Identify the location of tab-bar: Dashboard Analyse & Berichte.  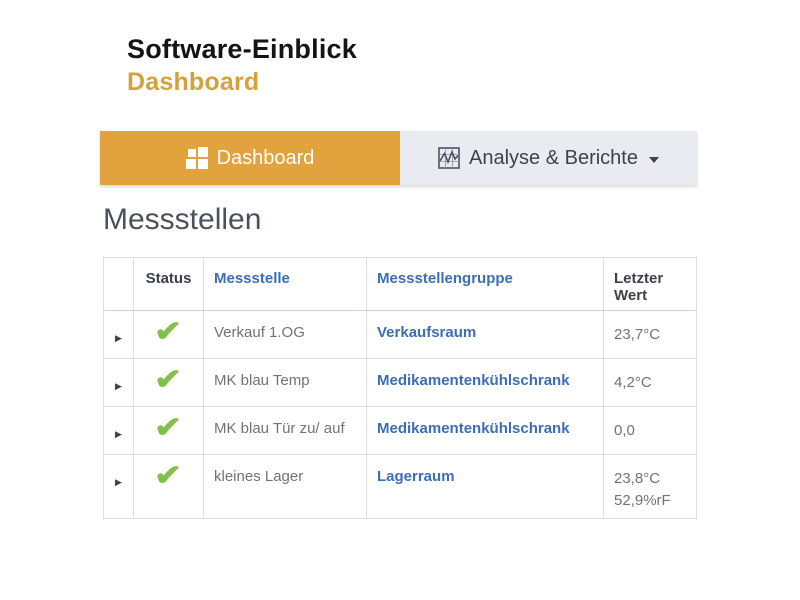
(398, 158).